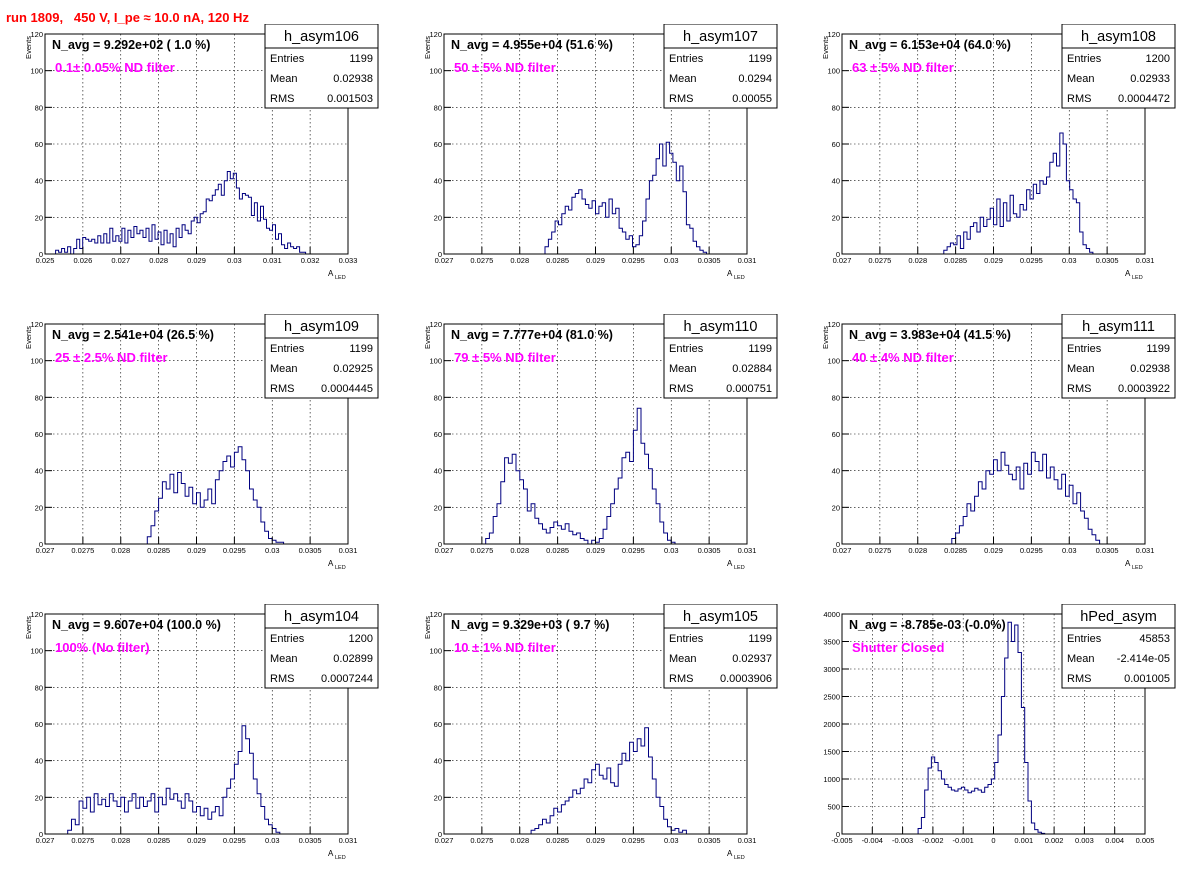  I want to click on x-tick-label: 0.001, so click(1023, 840).